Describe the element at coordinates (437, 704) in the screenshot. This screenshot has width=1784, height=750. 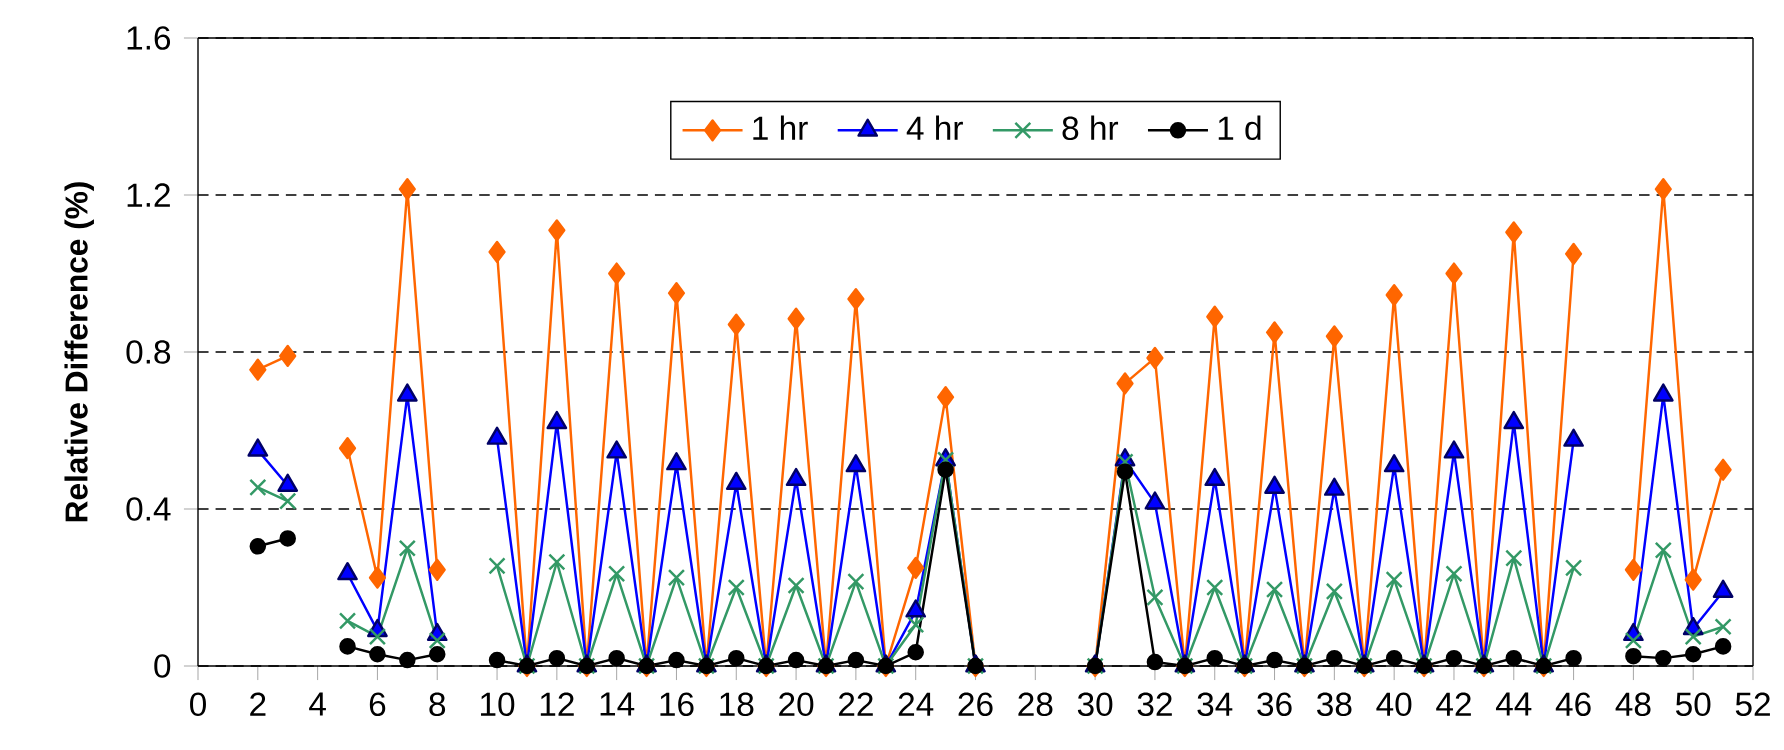
I see `x-tick-label: 8` at that location.